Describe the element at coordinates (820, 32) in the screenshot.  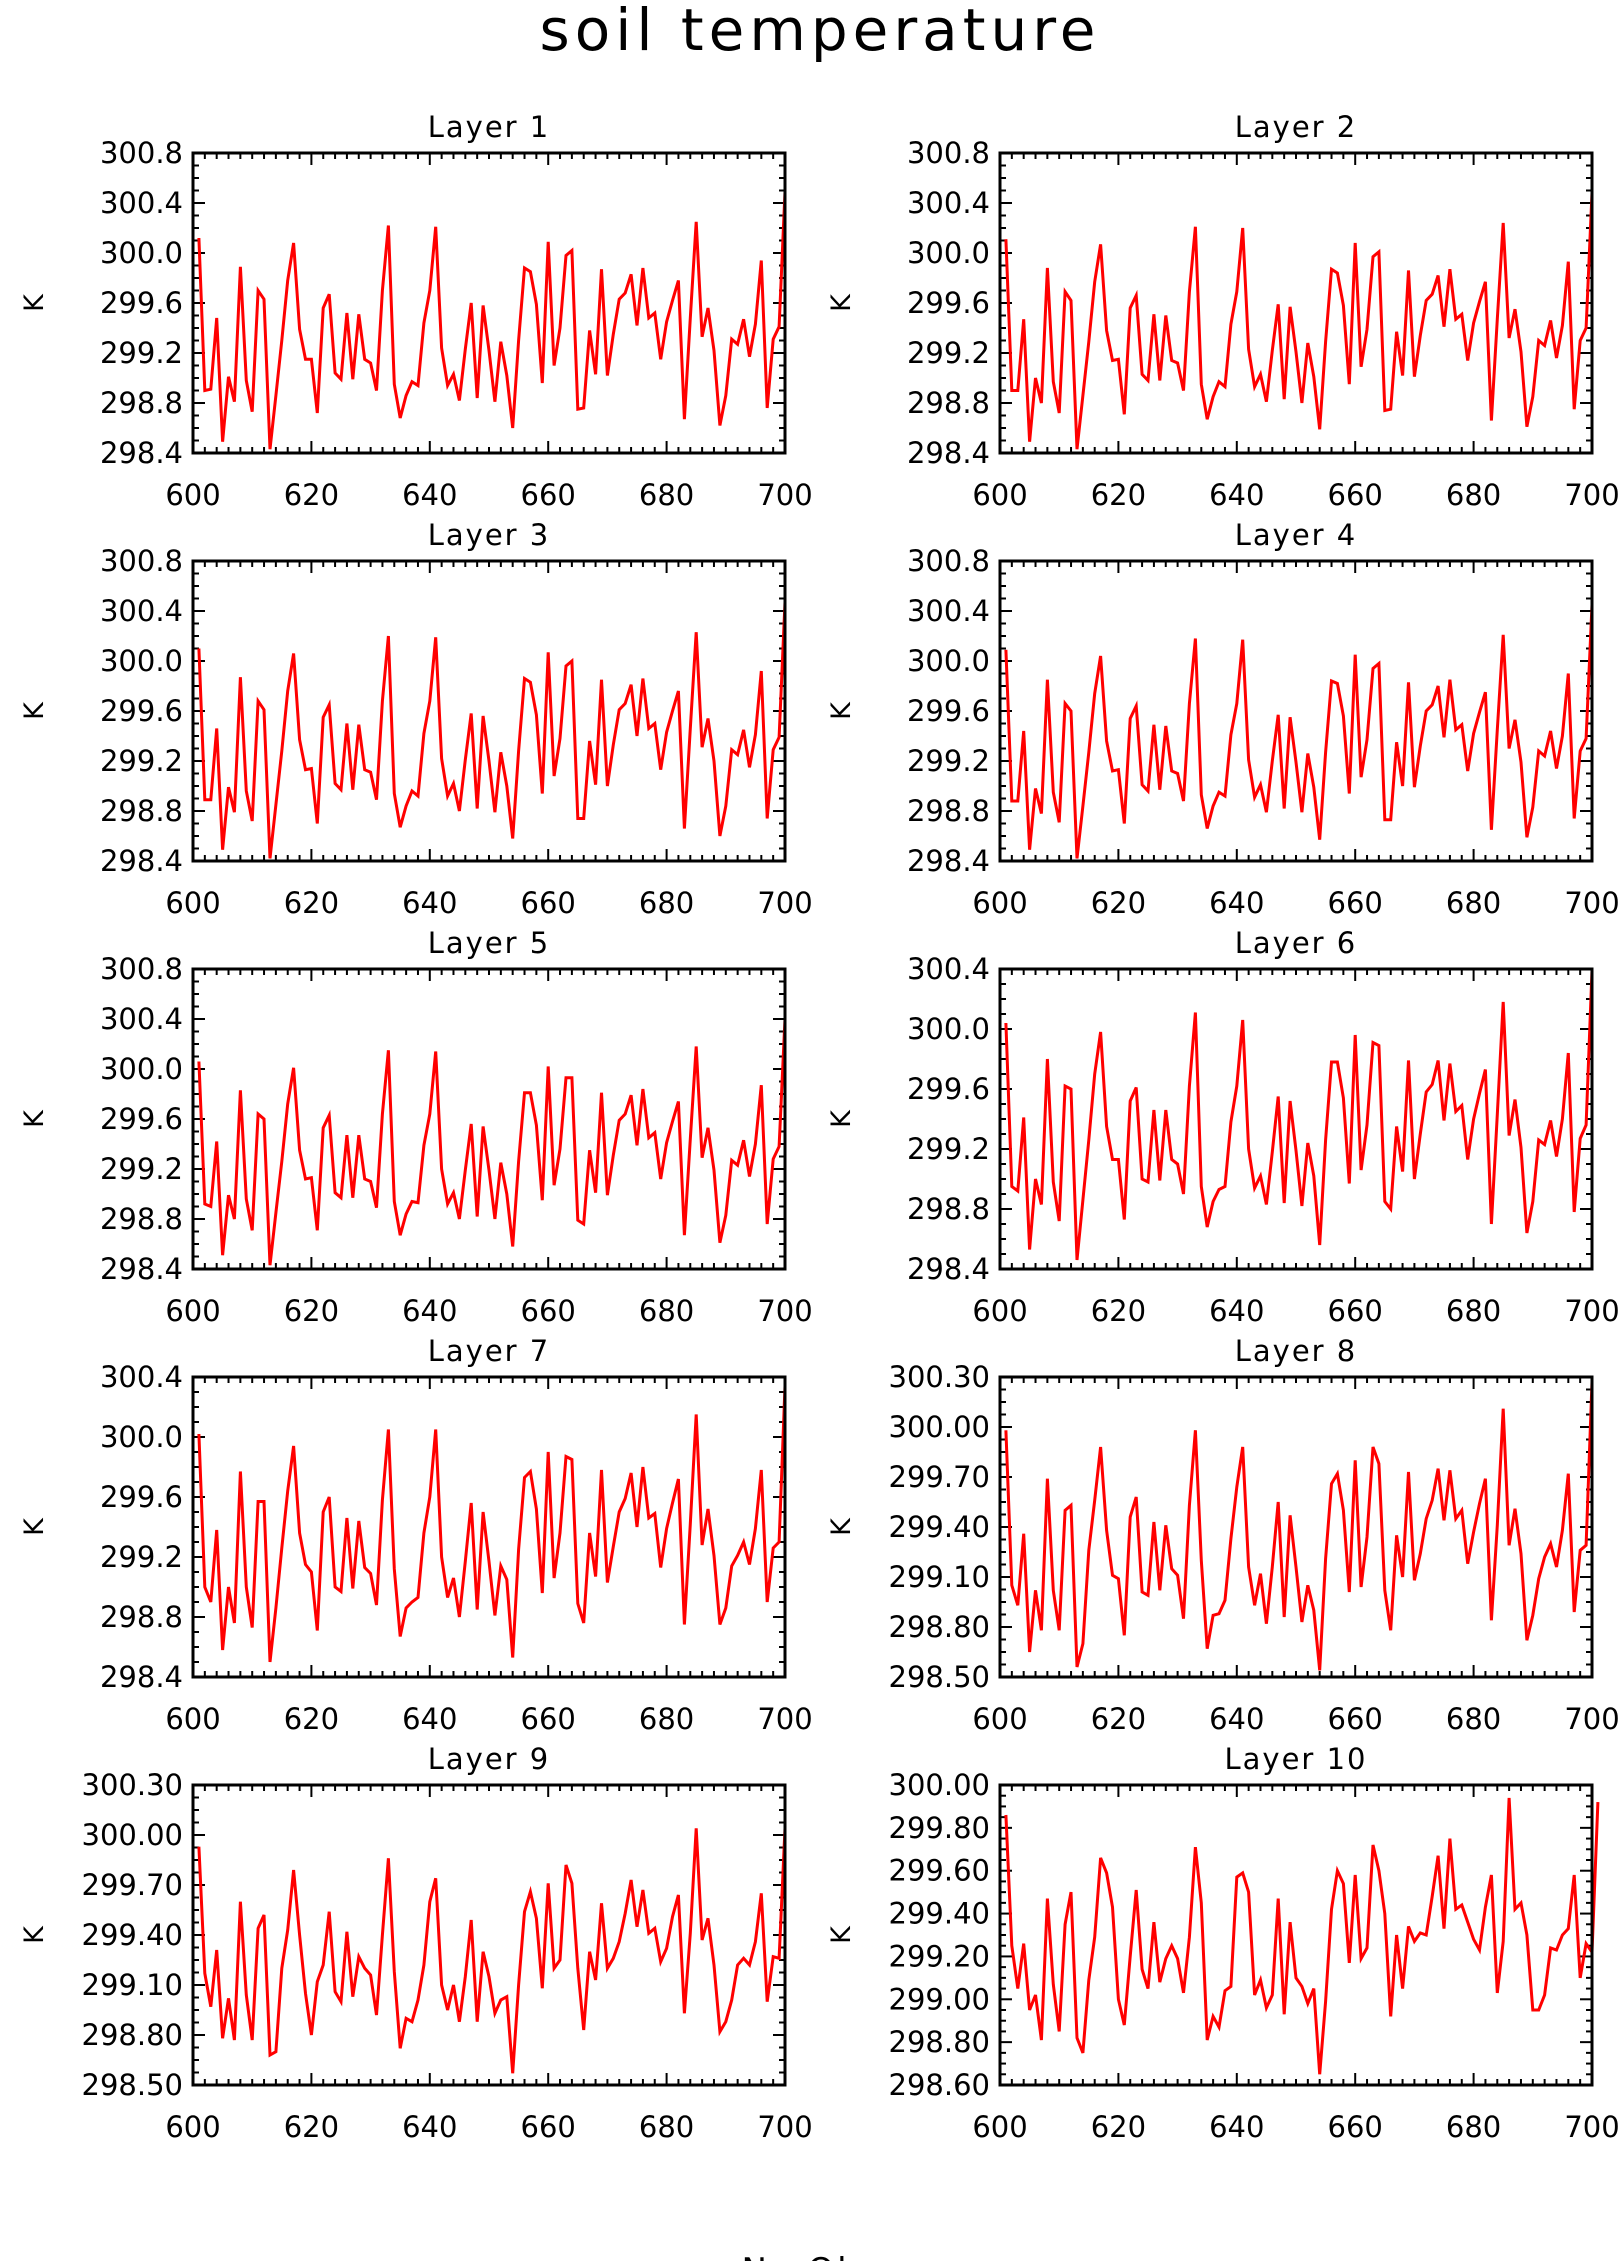
I see `figure-title: soil temperature` at that location.